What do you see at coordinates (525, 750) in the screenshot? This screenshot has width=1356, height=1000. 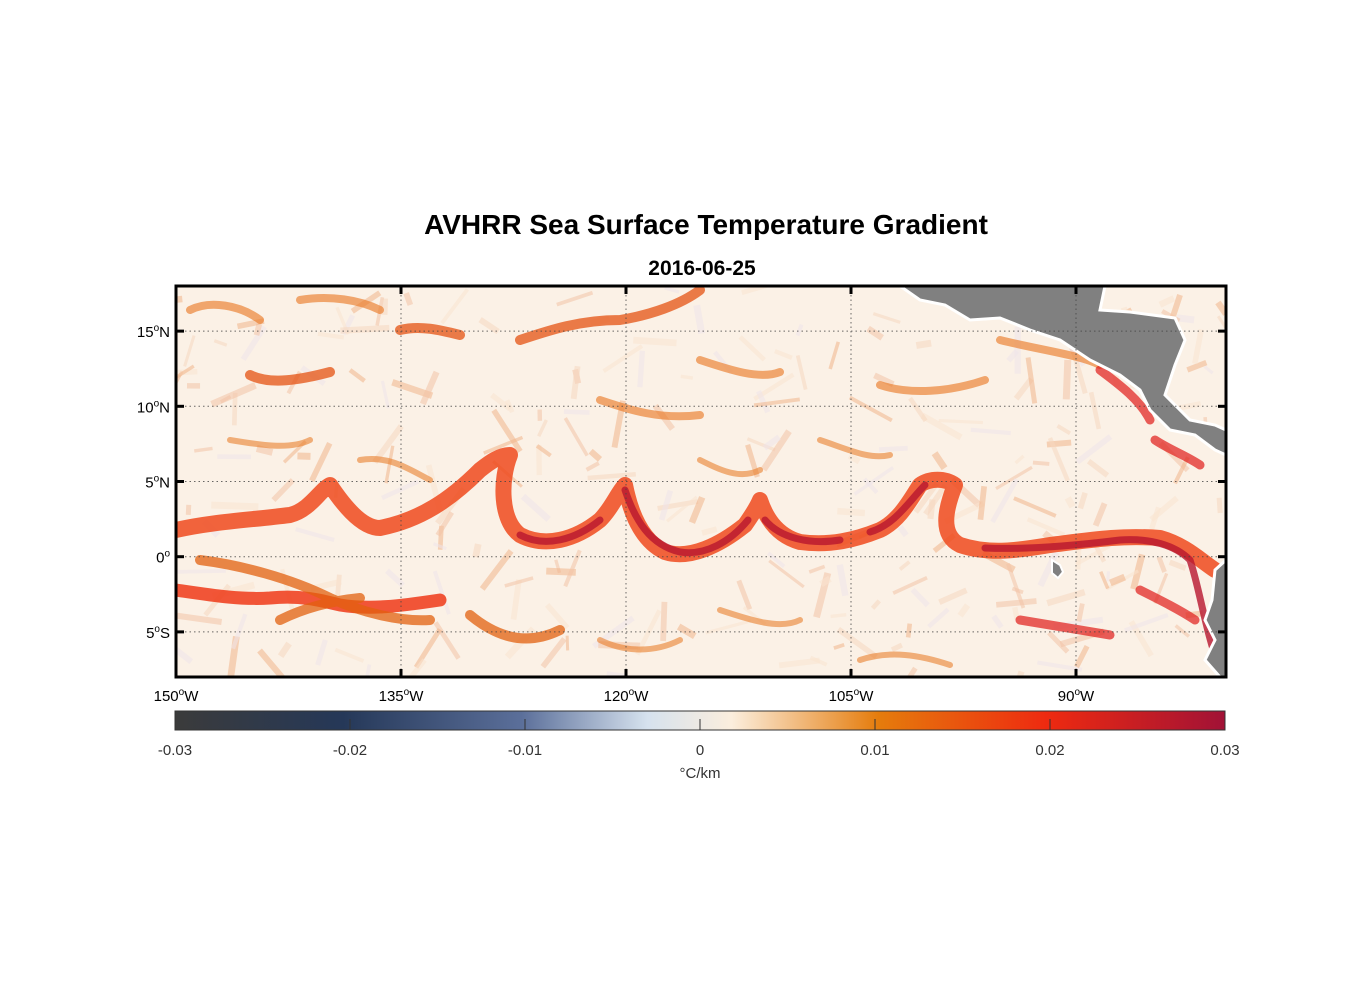 I see `colorbar-tick-label: -0.01` at bounding box center [525, 750].